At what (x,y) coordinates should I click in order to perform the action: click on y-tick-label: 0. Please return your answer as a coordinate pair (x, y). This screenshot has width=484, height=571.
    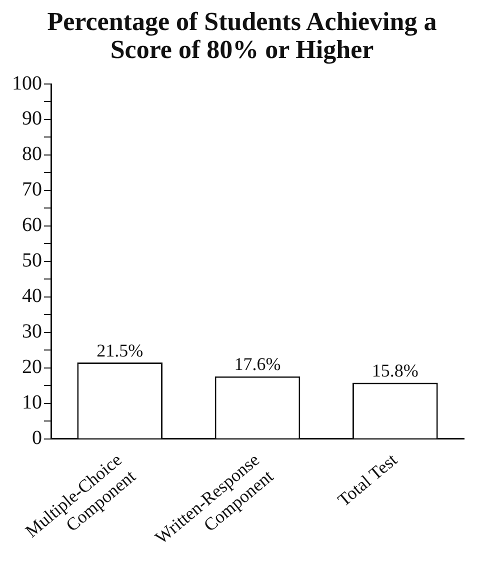
    Looking at the image, I should click on (37, 438).